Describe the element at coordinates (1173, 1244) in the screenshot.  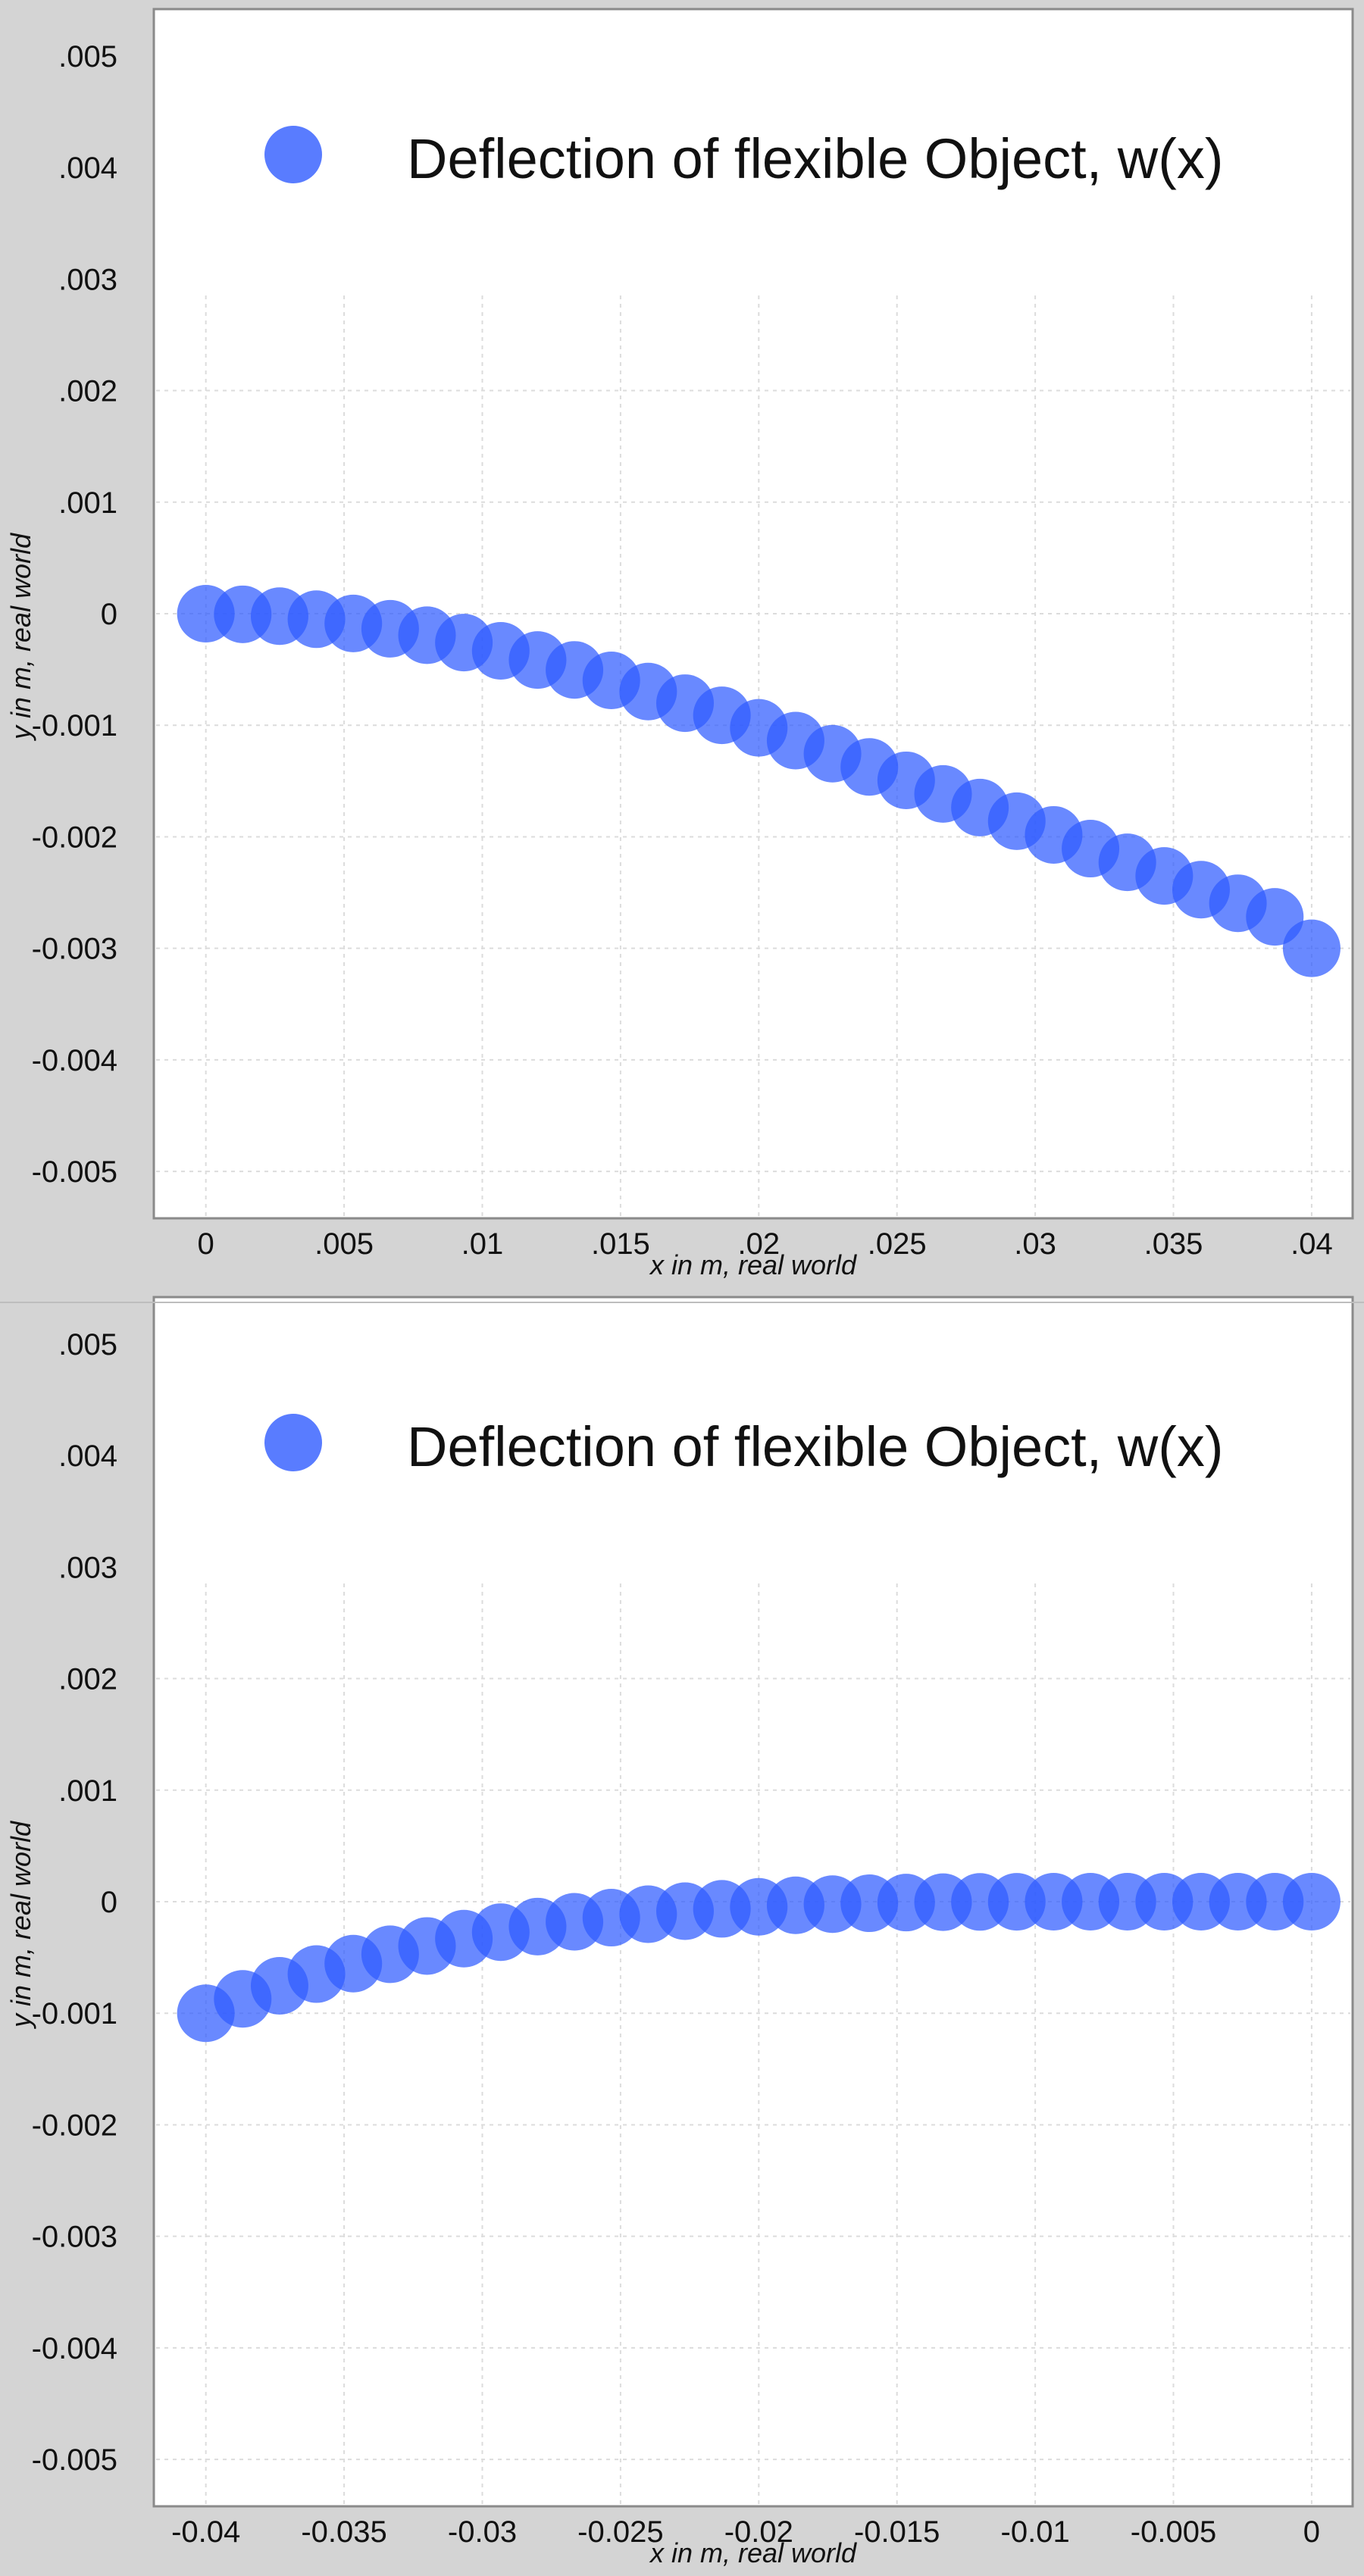
I see `x-tick-label: .035` at that location.